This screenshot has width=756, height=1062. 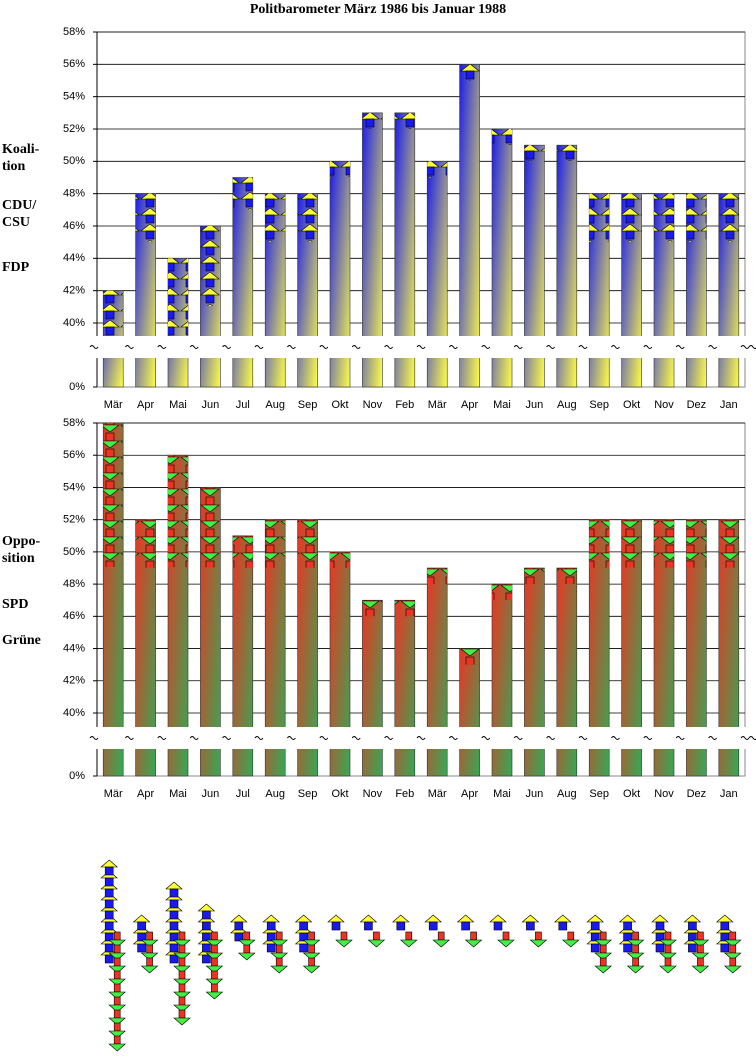 I want to click on x-tick-label: Jul, so click(x=243, y=405).